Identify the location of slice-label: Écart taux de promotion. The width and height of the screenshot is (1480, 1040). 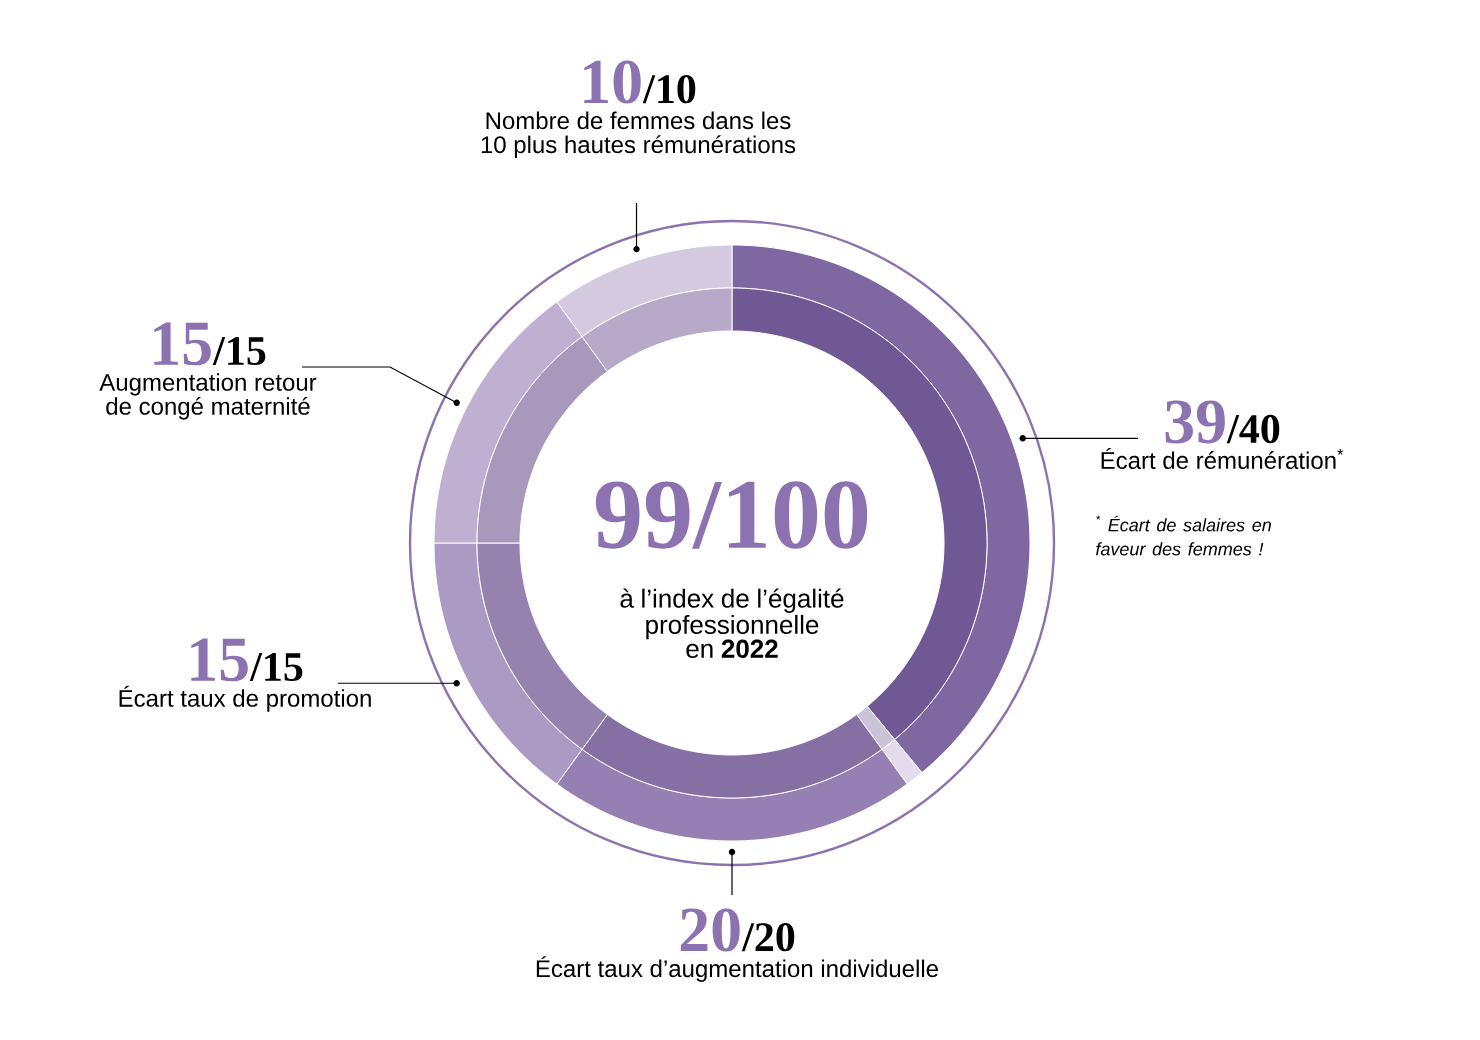
(245, 698).